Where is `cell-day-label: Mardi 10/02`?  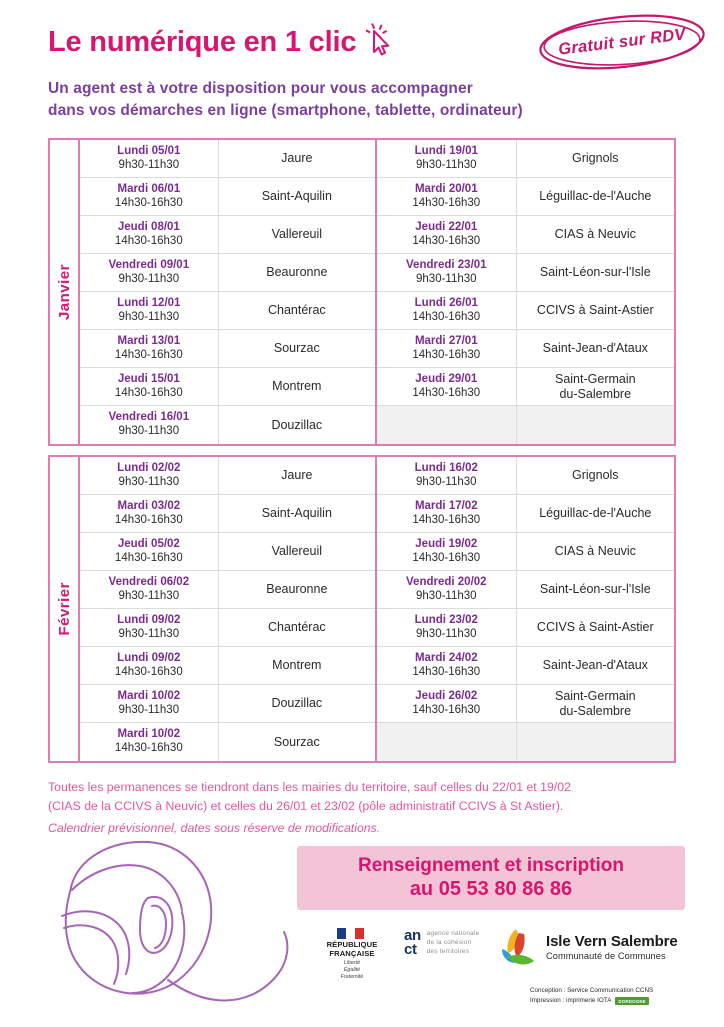
cell-day-label: Mardi 10/02 is located at coordinates (149, 734).